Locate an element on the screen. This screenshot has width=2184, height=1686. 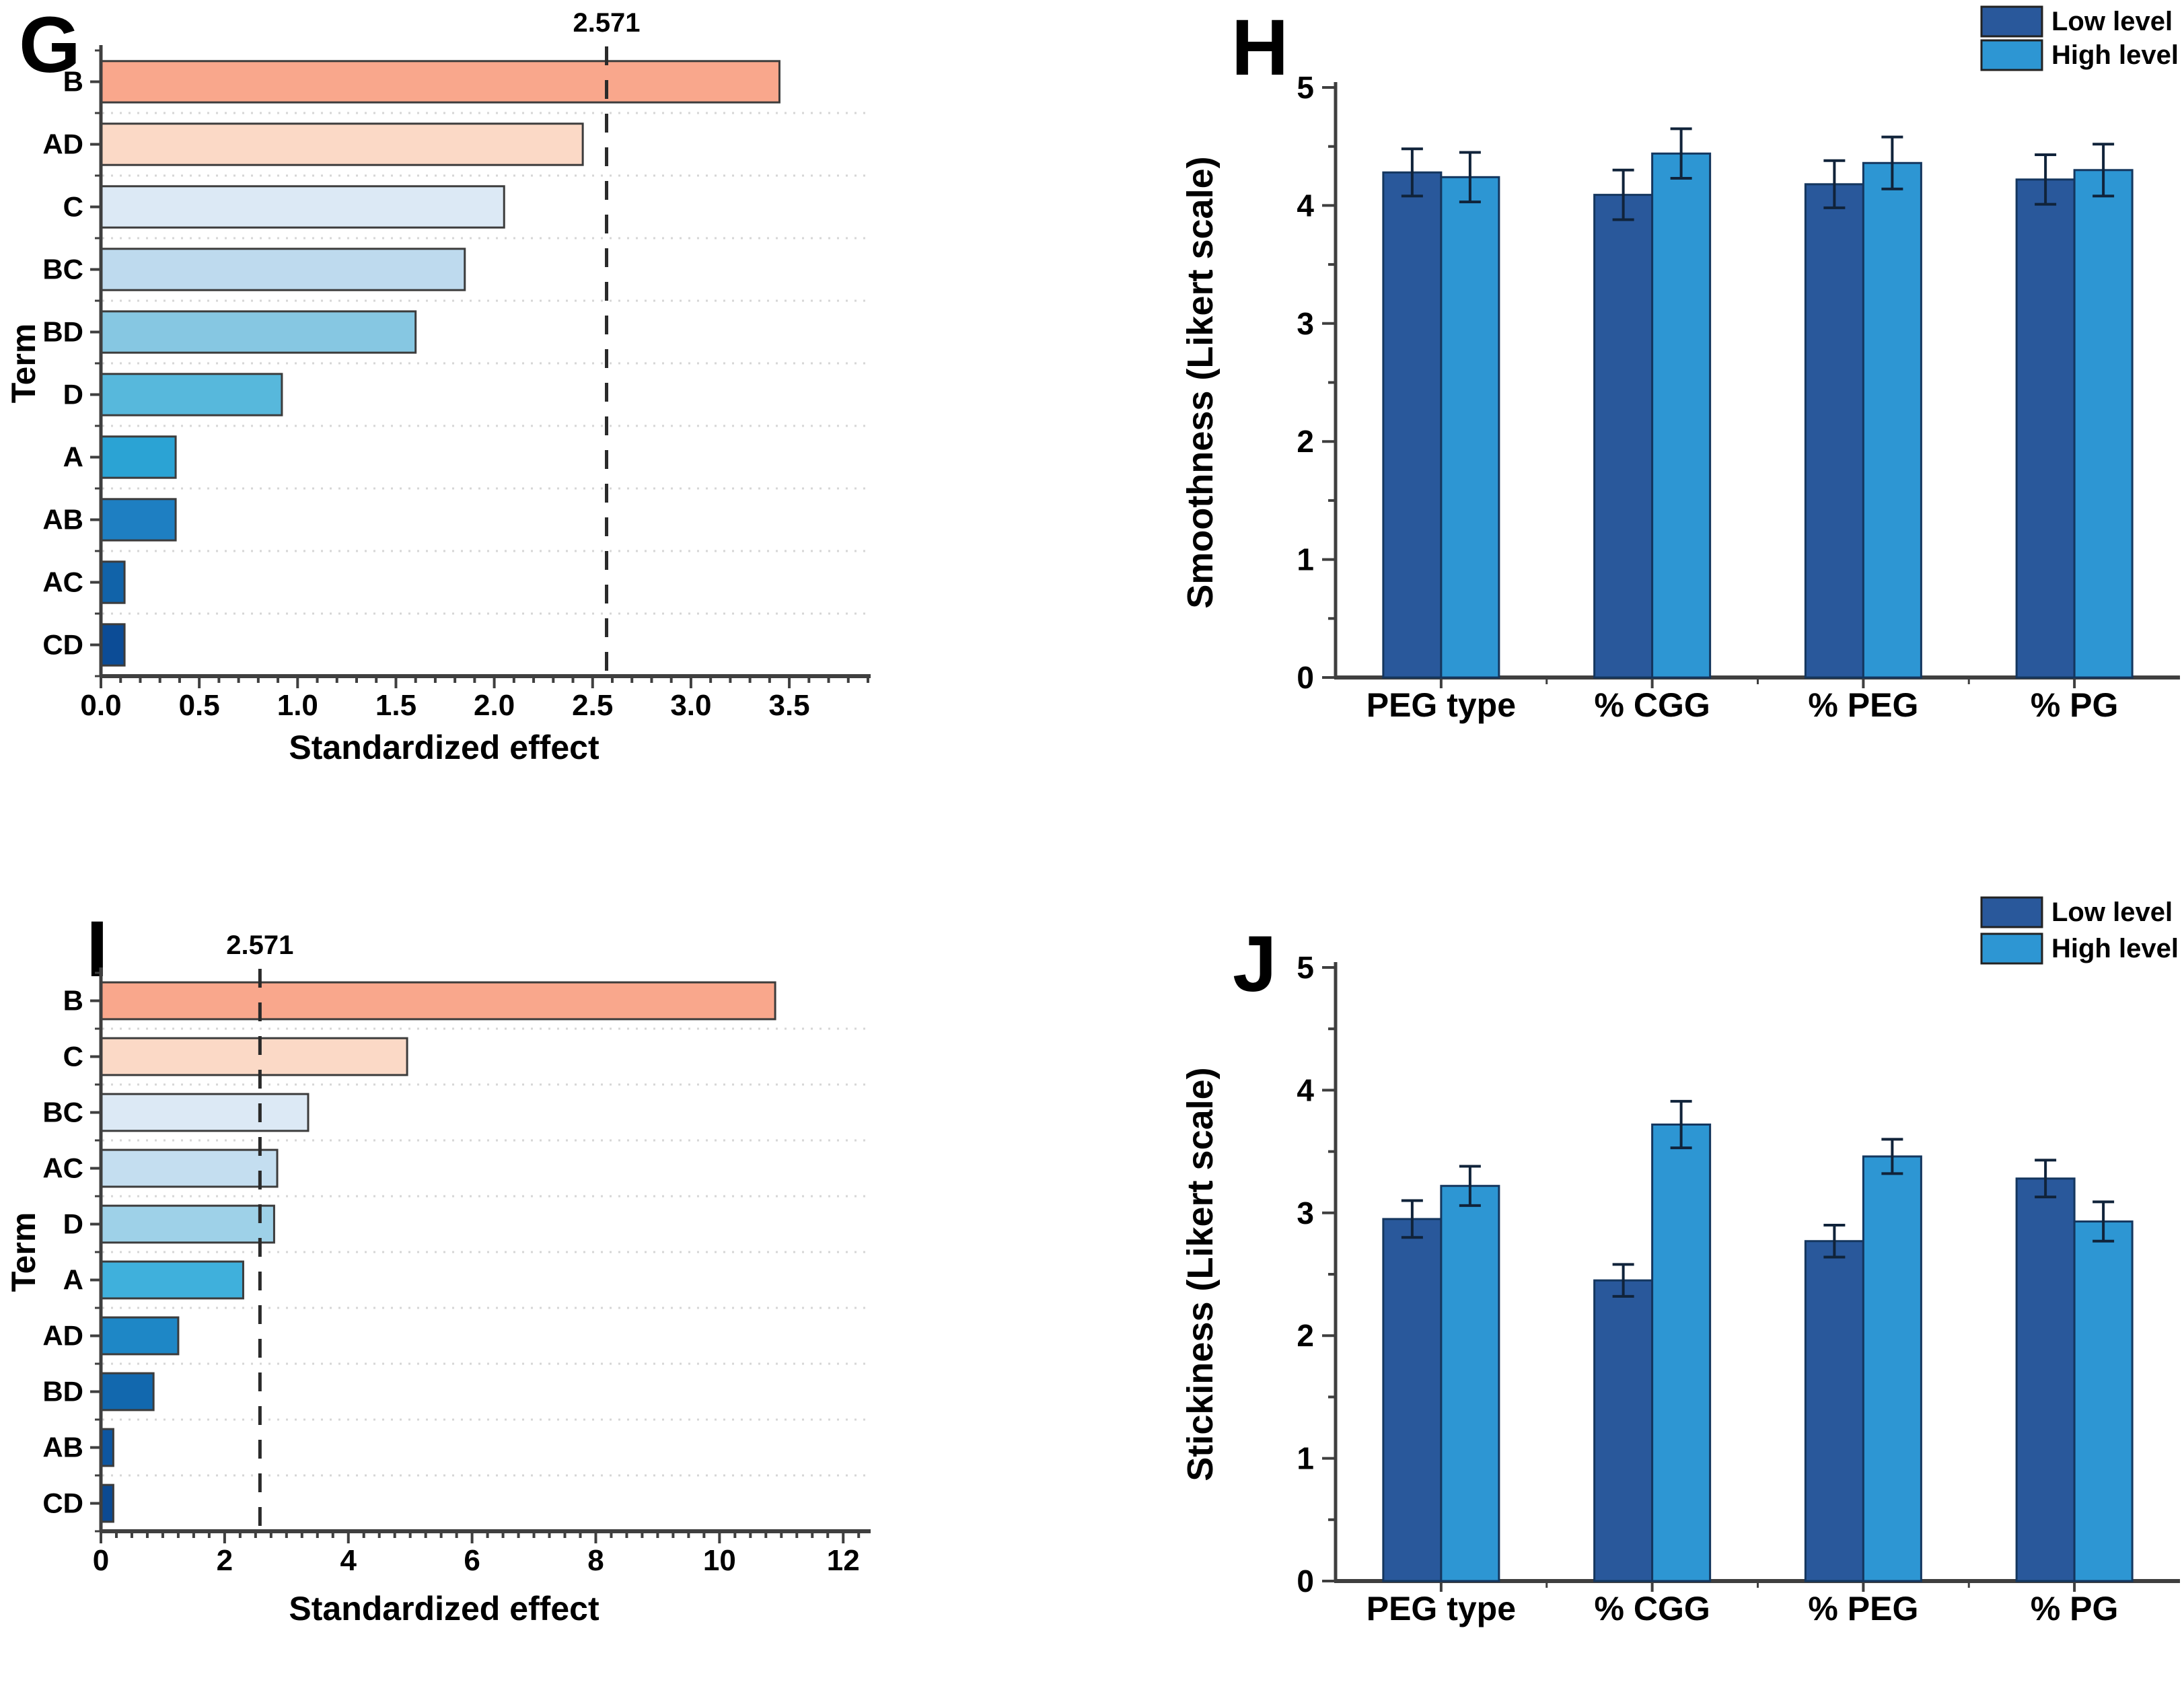
bar-% CGG-low is located at coordinates (1623, 436).